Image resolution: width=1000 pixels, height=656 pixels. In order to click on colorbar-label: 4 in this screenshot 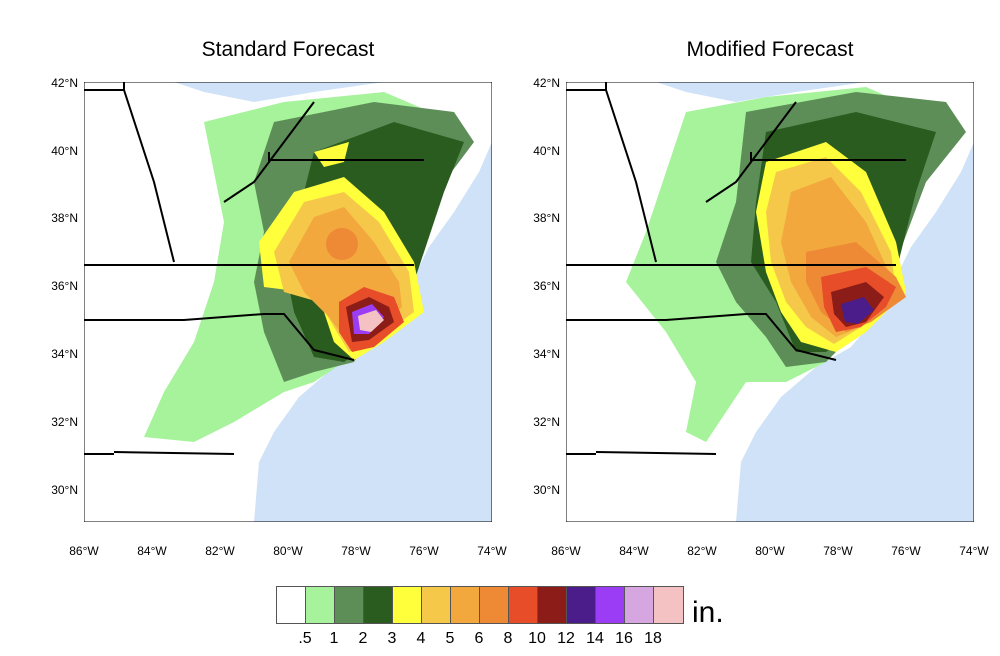, I will do `click(421, 638)`.